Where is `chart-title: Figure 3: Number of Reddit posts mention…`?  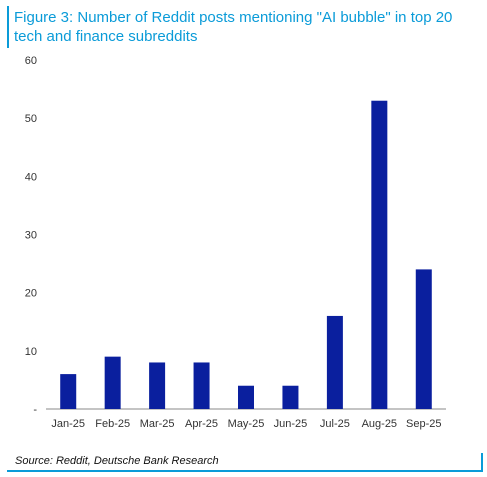
chart-title: Figure 3: Number of Reddit posts mention… is located at coordinates (233, 27).